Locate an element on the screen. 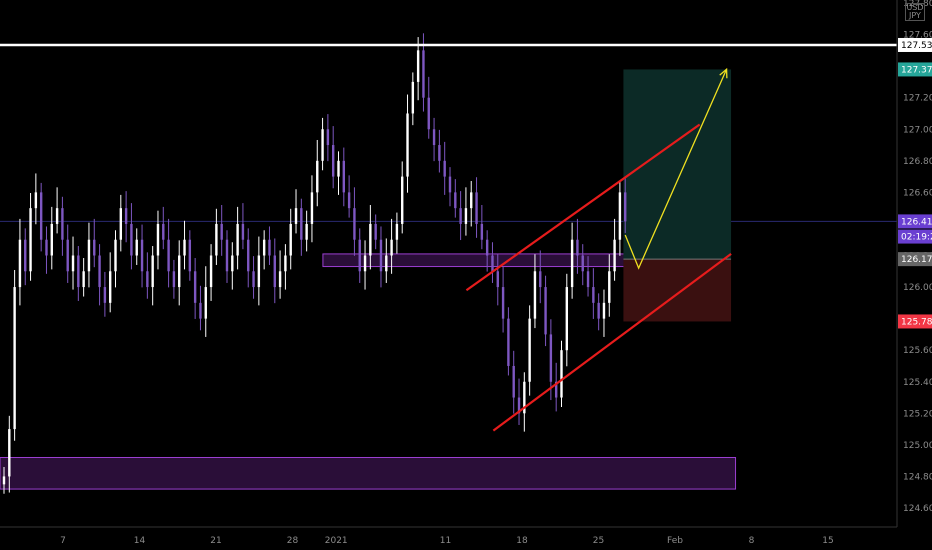 This screenshot has height=550, width=932. time-tick-label: 15 is located at coordinates (827, 541).